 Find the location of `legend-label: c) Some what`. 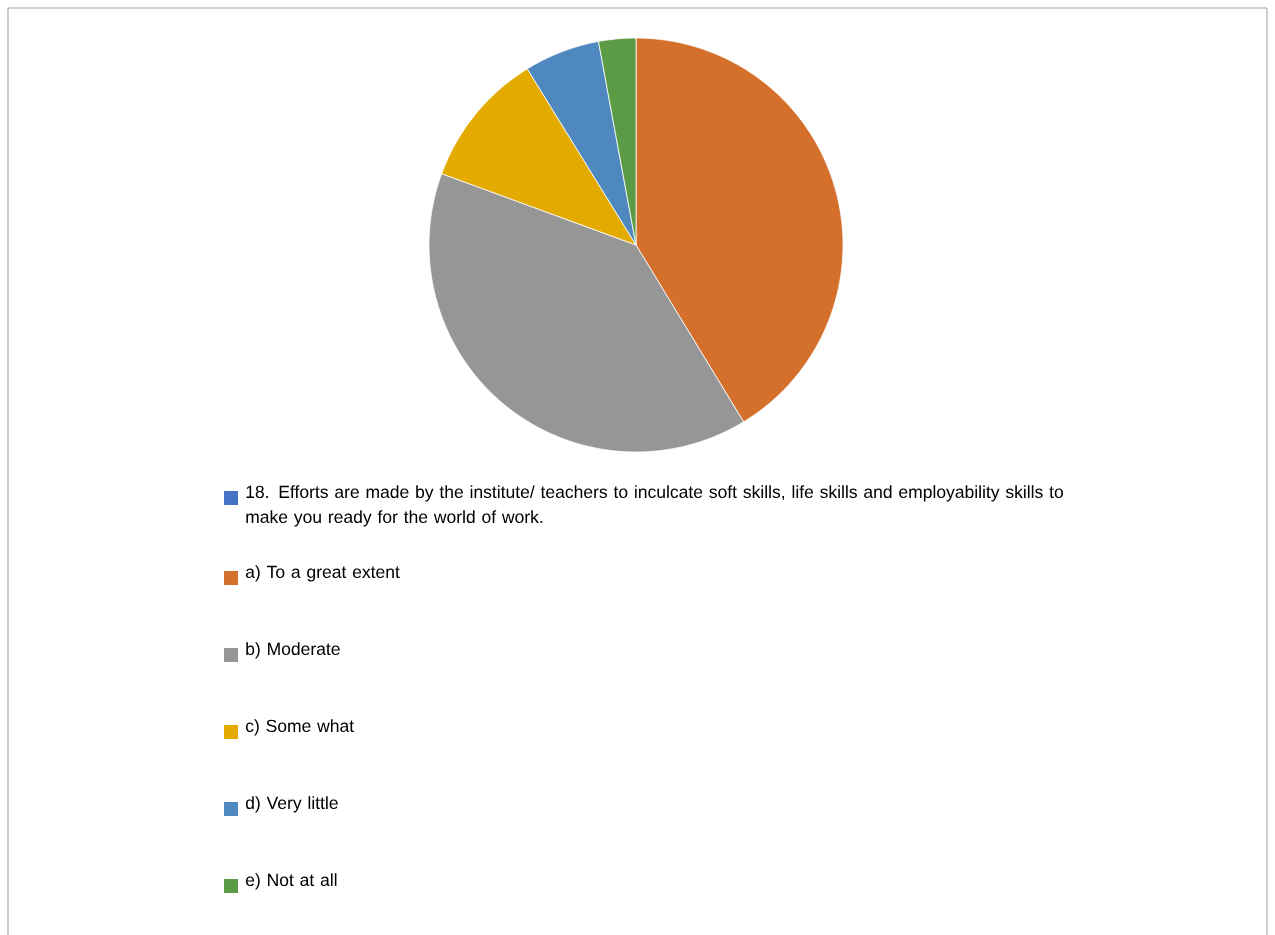

legend-label: c) Some what is located at coordinates (299, 727).